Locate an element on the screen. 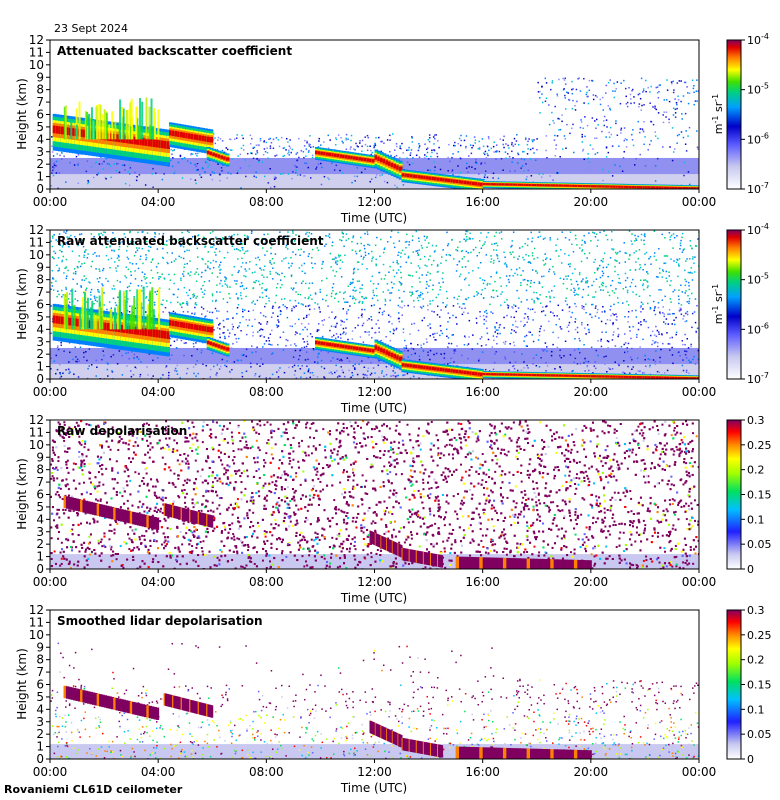 The image size is (780, 800). y-tick-label: 6 is located at coordinates (40, 115).